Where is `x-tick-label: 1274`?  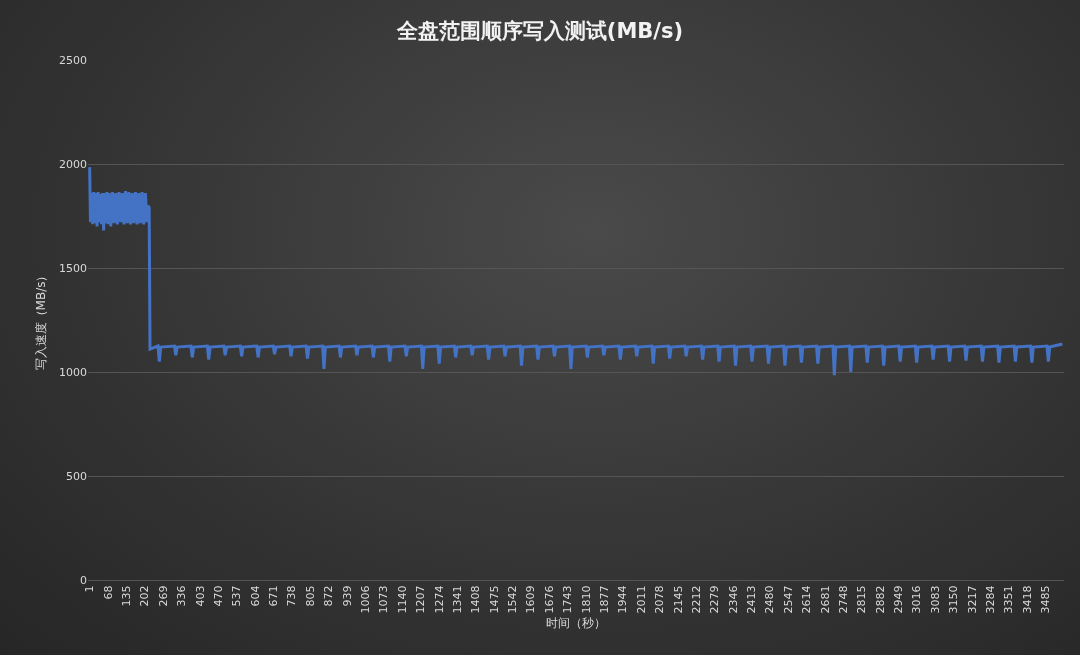
x-tick-label: 1274 is located at coordinates (439, 599).